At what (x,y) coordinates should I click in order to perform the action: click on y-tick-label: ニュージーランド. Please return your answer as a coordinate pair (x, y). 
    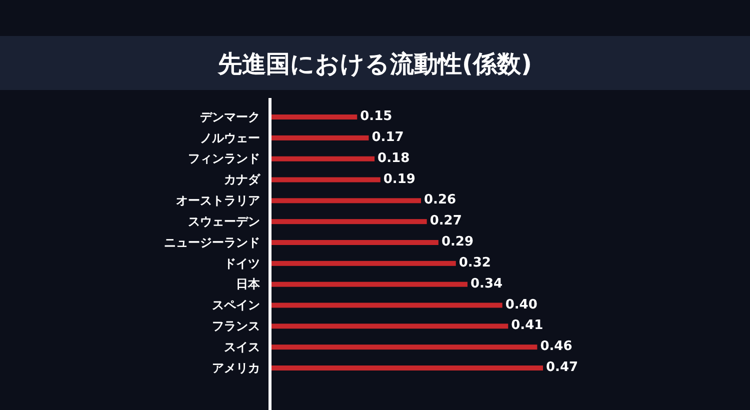
    Looking at the image, I should click on (212, 242).